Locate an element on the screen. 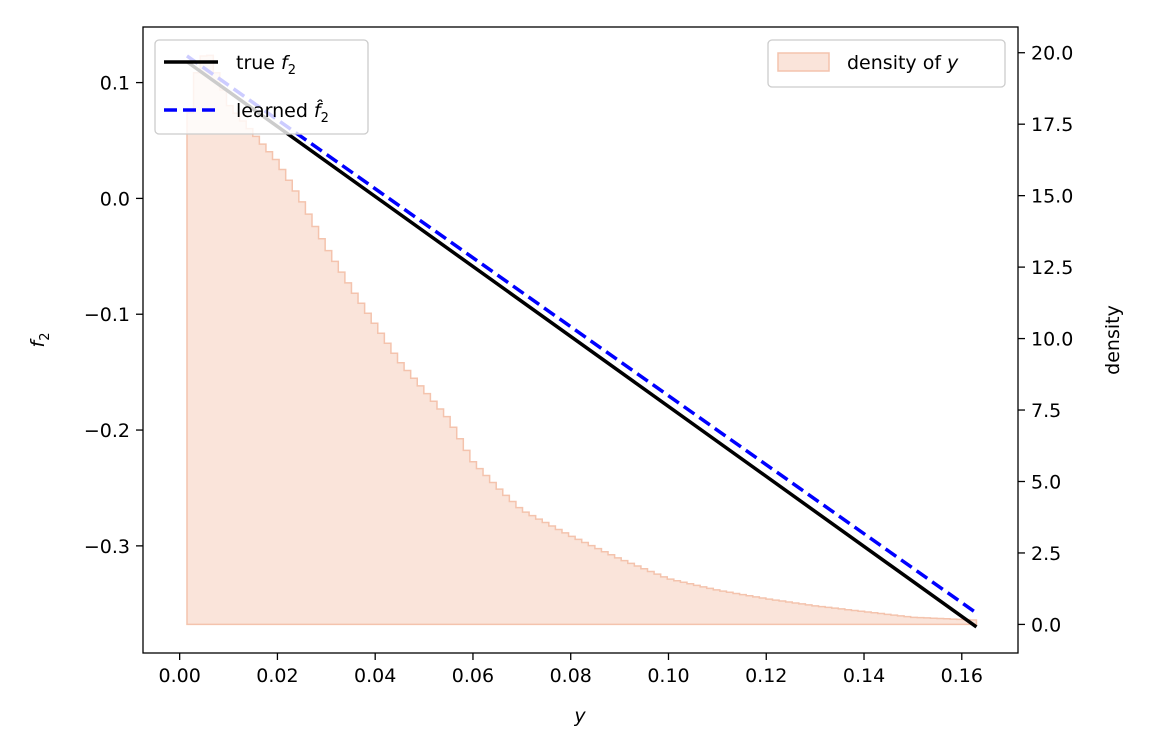 This screenshot has width=1152, height=756. y-axis-left: 0.1 0.0 −0.1 −0.2 −0.3 is located at coordinates (113, 315).